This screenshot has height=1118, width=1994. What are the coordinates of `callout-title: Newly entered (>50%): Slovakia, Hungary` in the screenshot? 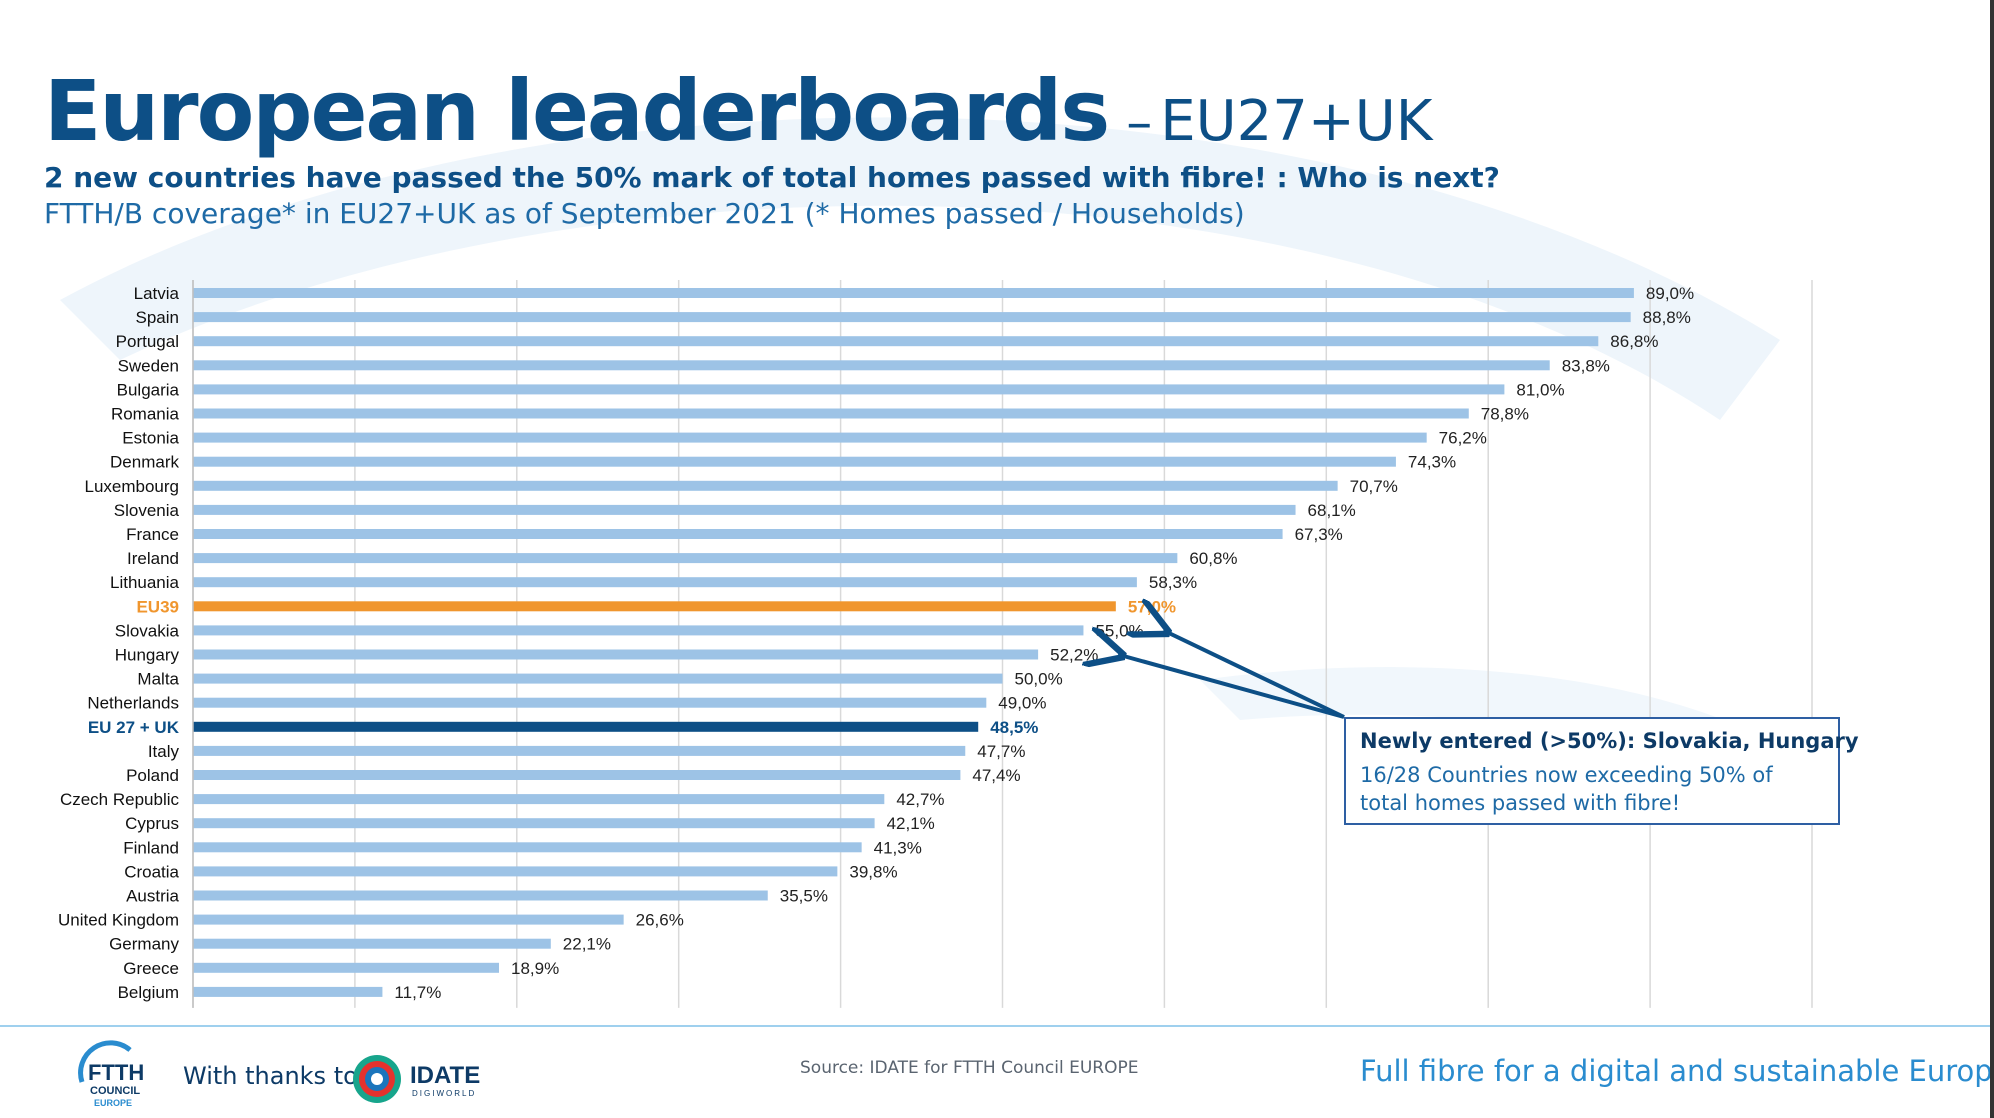 It's located at (1609, 741).